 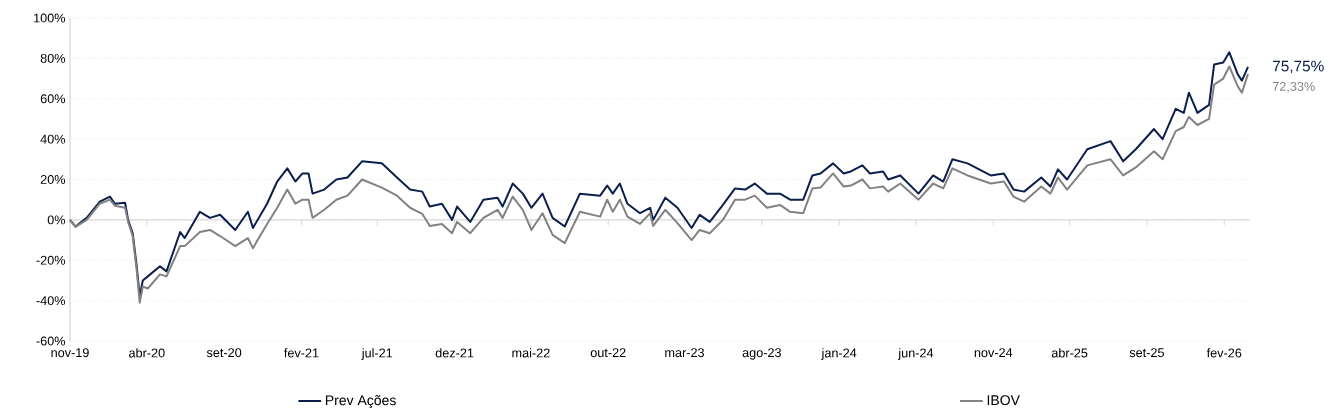 What do you see at coordinates (1069, 353) in the screenshot?
I see `x-tick-label: abr-25` at bounding box center [1069, 353].